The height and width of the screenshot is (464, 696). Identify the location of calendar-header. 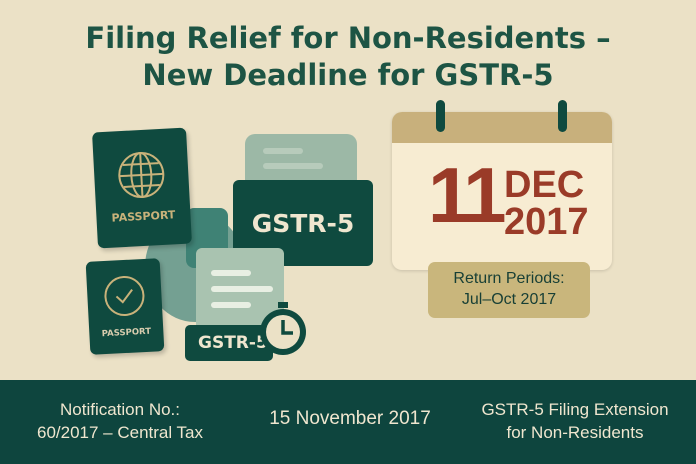
(502, 127).